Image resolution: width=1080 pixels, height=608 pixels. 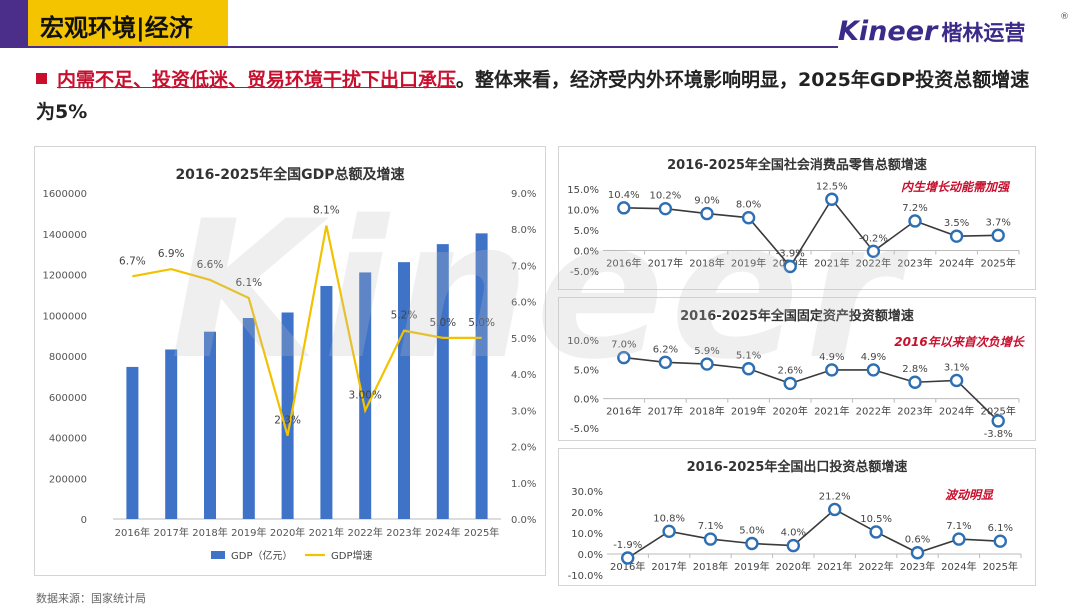 I want to click on data-label: 2.8%, so click(x=914, y=369).